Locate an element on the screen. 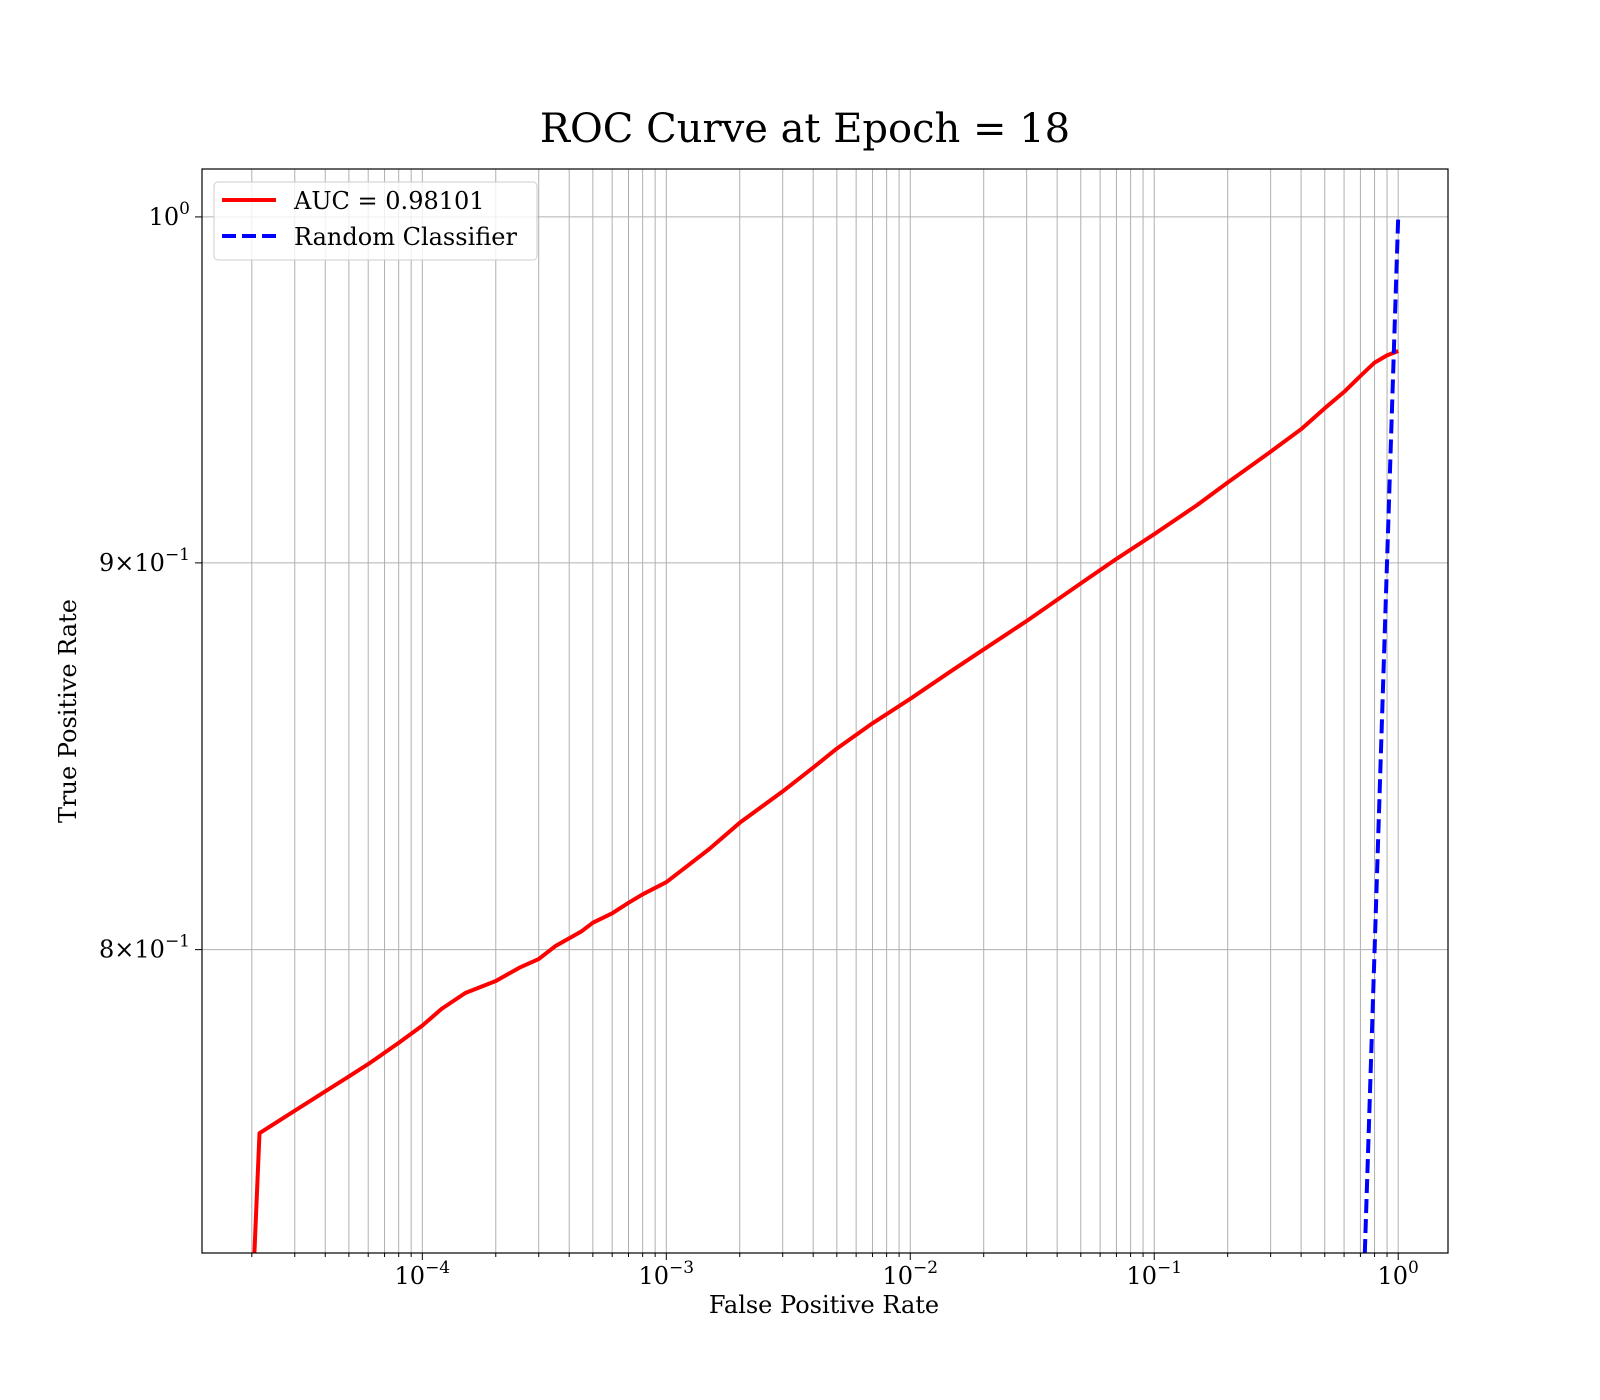  legend-box is located at coordinates (375, 221).